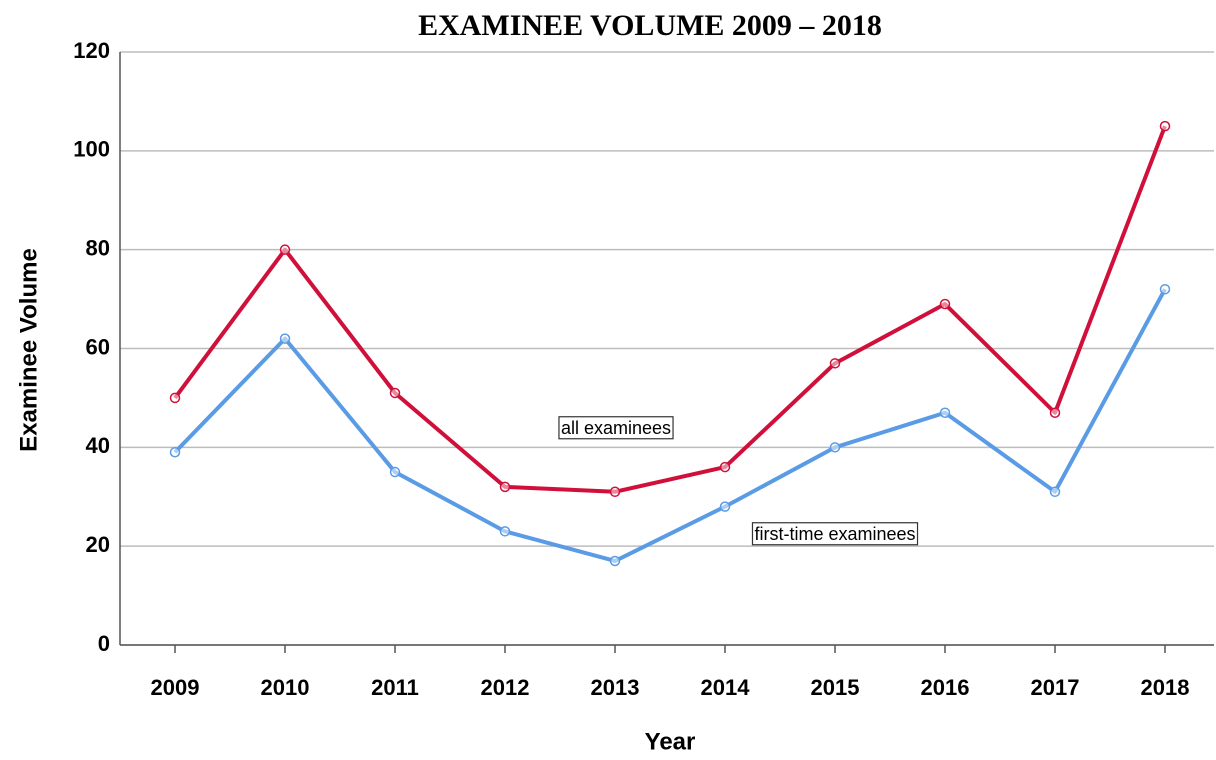 Image resolution: width=1216 pixels, height=760 pixels. Describe the element at coordinates (28, 350) in the screenshot. I see `y-axis-label: Examinee Volume` at that location.